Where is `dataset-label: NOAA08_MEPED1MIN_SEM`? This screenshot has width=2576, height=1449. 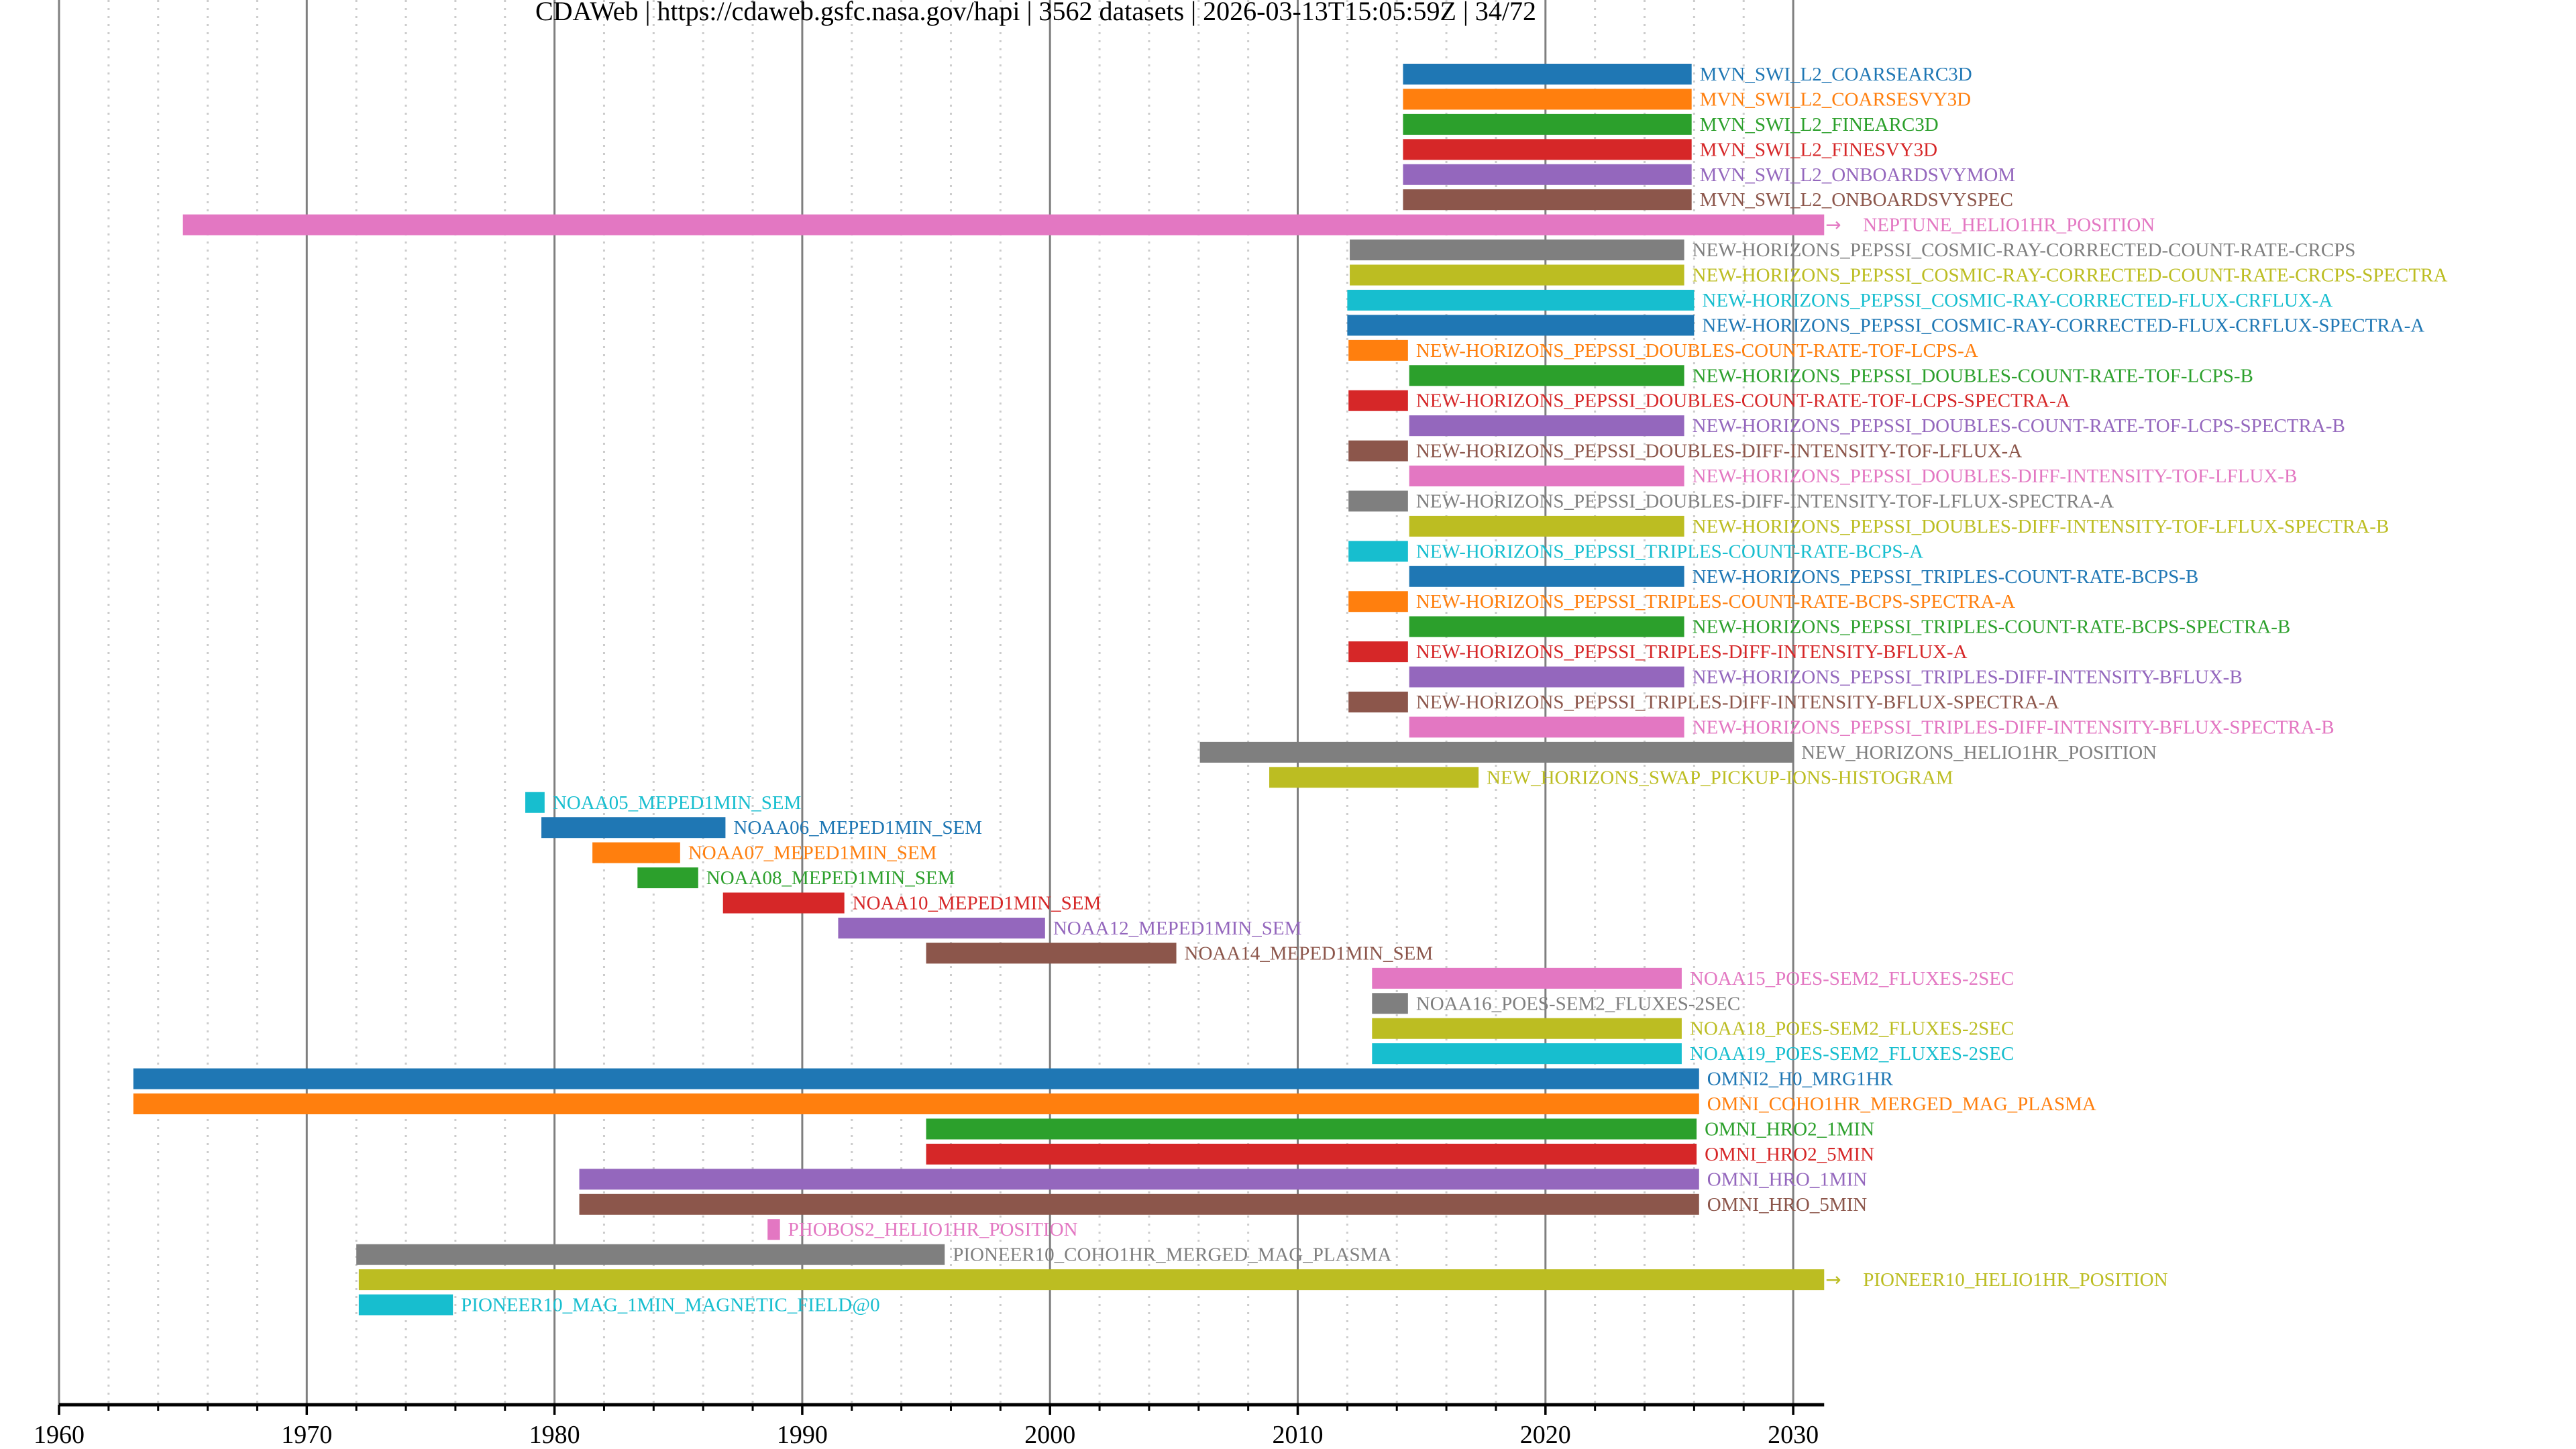 dataset-label: NOAA08_MEPED1MIN_SEM is located at coordinates (830, 878).